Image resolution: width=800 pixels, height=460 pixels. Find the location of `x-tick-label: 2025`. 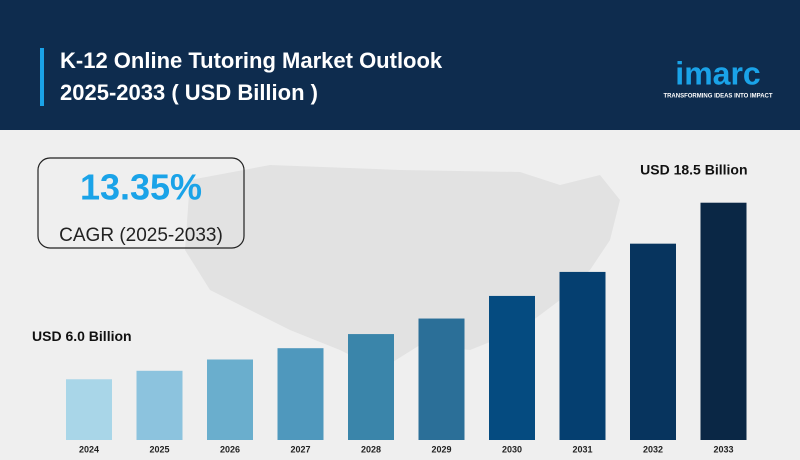

x-tick-label: 2025 is located at coordinates (159, 449).